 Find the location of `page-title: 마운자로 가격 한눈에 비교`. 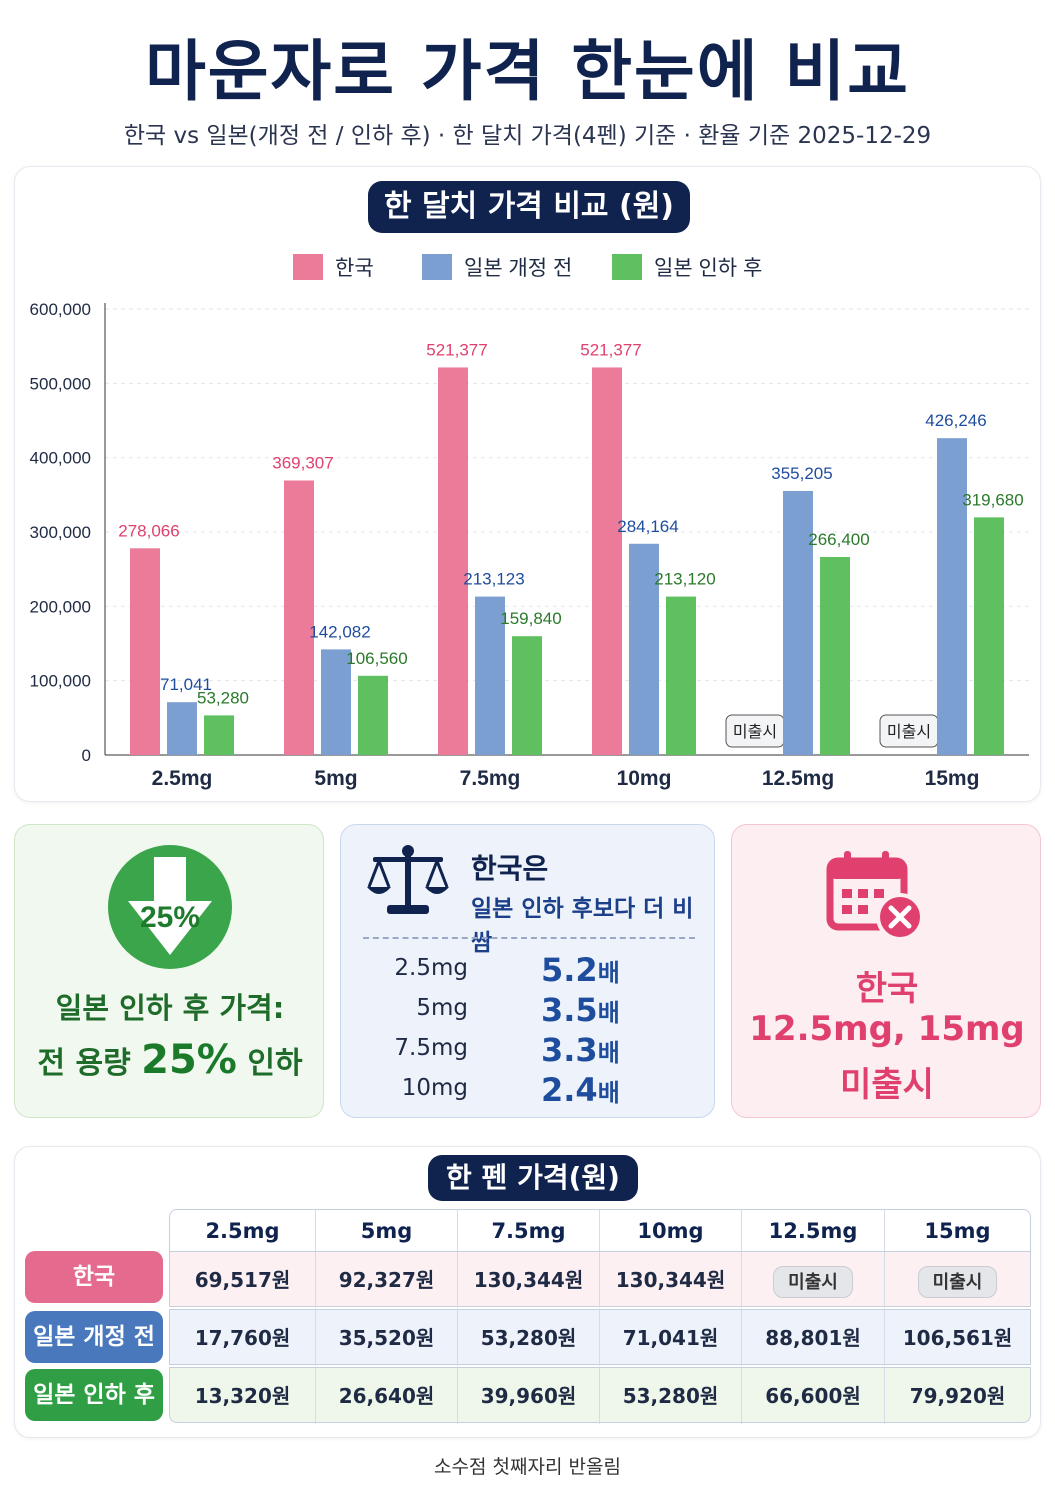

page-title: 마운자로 가격 한눈에 비교 is located at coordinates (527, 71).